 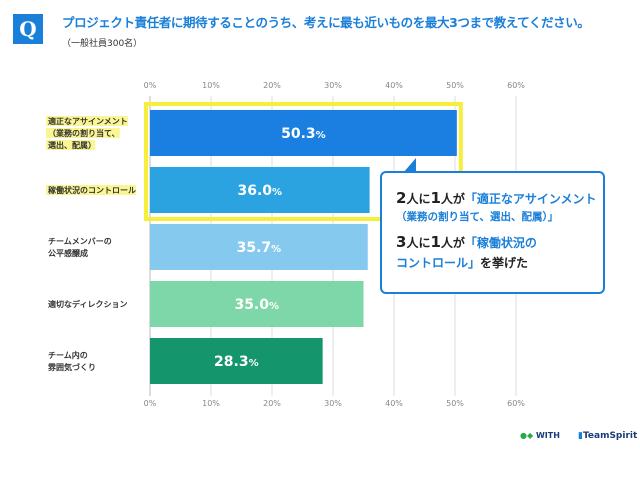 I want to click on teamspirit-logo: ▮TeamSpirit, so click(x=607, y=436).